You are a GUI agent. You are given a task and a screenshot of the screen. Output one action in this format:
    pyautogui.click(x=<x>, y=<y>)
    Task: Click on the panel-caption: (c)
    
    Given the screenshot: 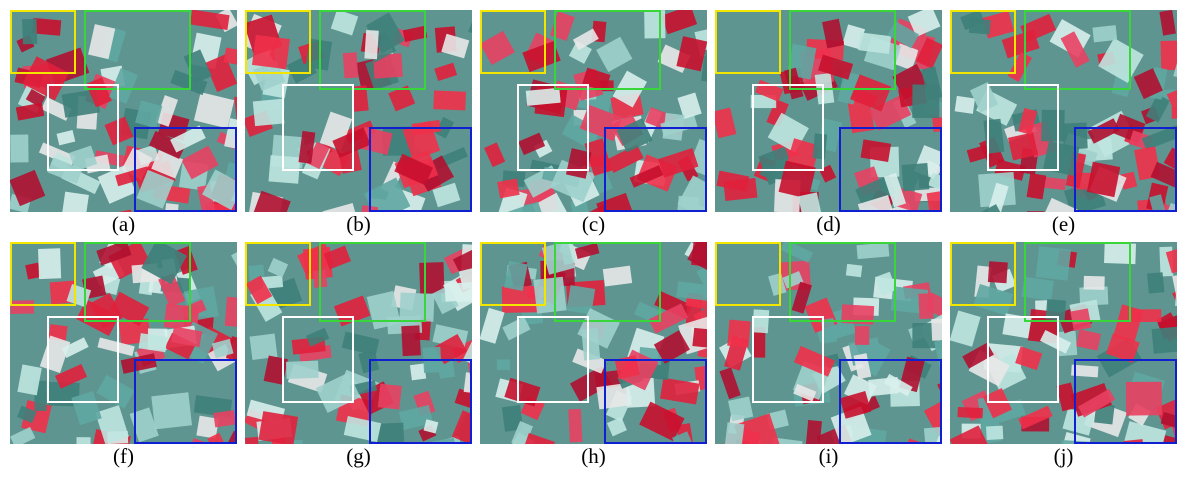 What is the action you would take?
    pyautogui.click(x=593, y=224)
    